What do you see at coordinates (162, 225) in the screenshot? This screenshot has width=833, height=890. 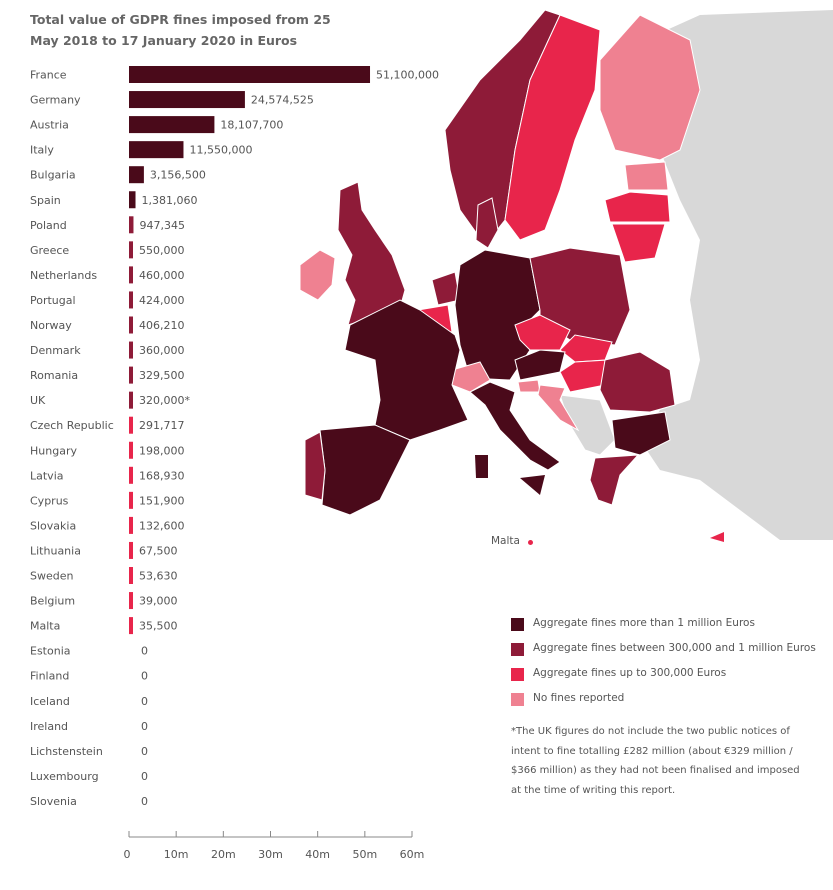 I see `value-label: 947,345` at bounding box center [162, 225].